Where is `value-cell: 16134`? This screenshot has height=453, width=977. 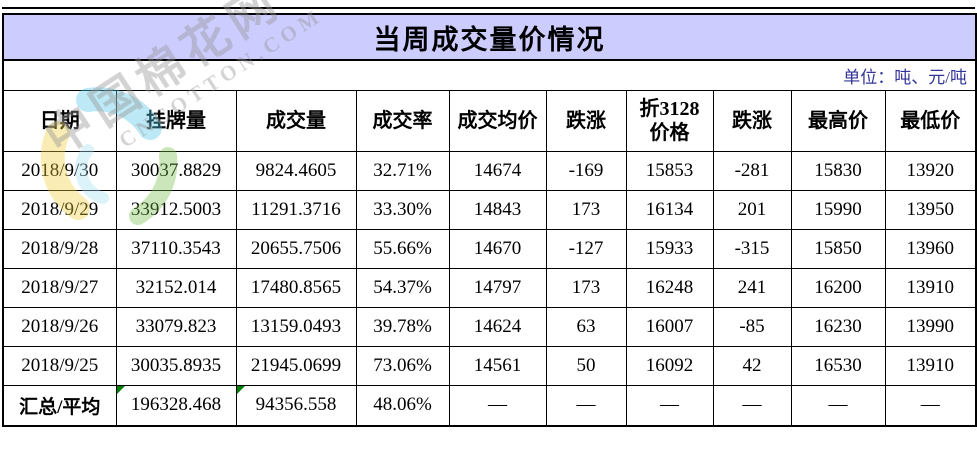 value-cell: 16134 is located at coordinates (669, 209).